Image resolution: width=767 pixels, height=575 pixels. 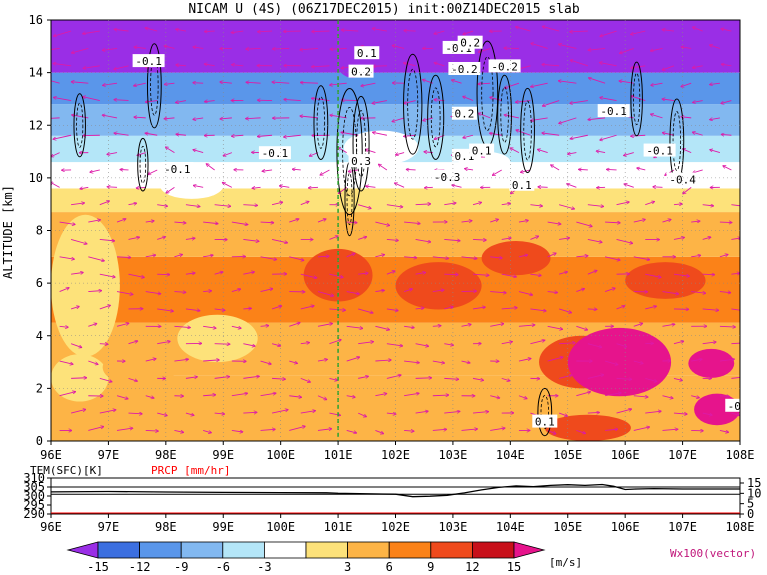 I want to click on y-axis-label: ALTITUDE [km], so click(x=8, y=232).